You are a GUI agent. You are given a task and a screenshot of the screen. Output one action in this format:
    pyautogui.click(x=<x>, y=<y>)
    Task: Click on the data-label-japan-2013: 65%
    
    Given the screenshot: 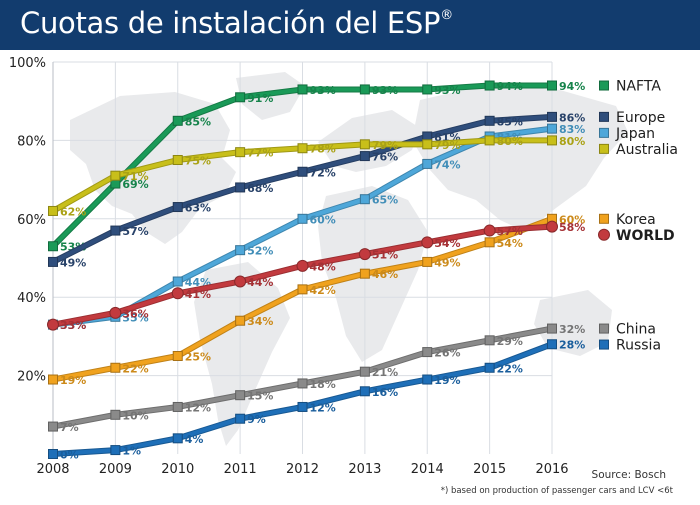 What is the action you would take?
    pyautogui.click(x=385, y=200)
    